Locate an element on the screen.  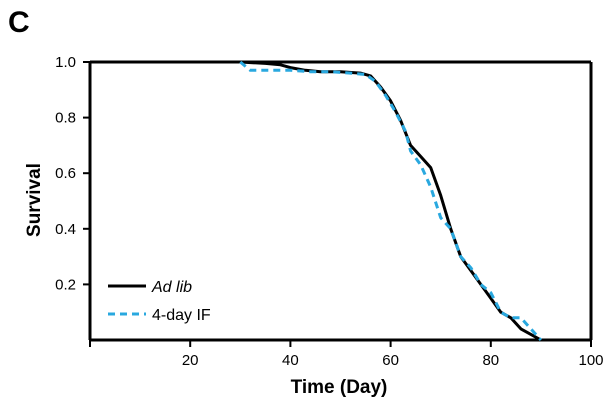
x-tick-label: 20 is located at coordinates (190, 360).